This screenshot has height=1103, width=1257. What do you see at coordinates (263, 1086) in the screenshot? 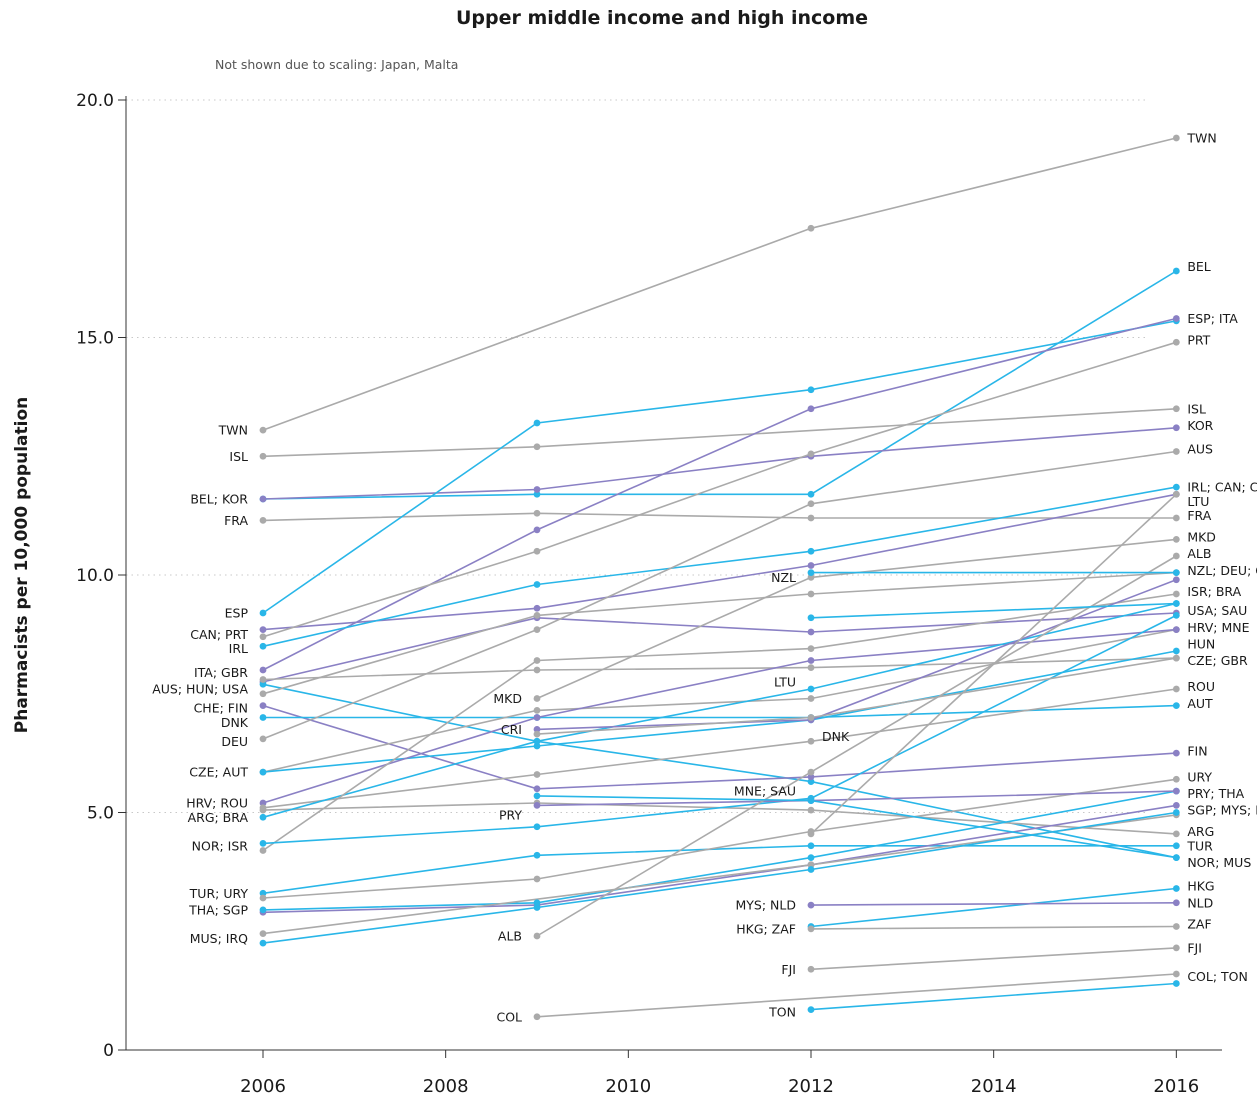
I see `x-tick-label: 2006` at bounding box center [263, 1086].